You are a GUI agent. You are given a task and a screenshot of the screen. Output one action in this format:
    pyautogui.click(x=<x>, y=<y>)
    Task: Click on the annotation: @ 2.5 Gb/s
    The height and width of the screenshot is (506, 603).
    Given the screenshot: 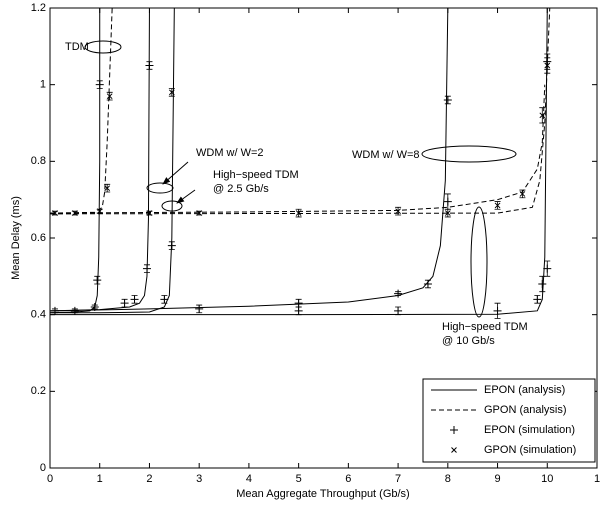 What is the action you would take?
    pyautogui.click(x=241, y=189)
    